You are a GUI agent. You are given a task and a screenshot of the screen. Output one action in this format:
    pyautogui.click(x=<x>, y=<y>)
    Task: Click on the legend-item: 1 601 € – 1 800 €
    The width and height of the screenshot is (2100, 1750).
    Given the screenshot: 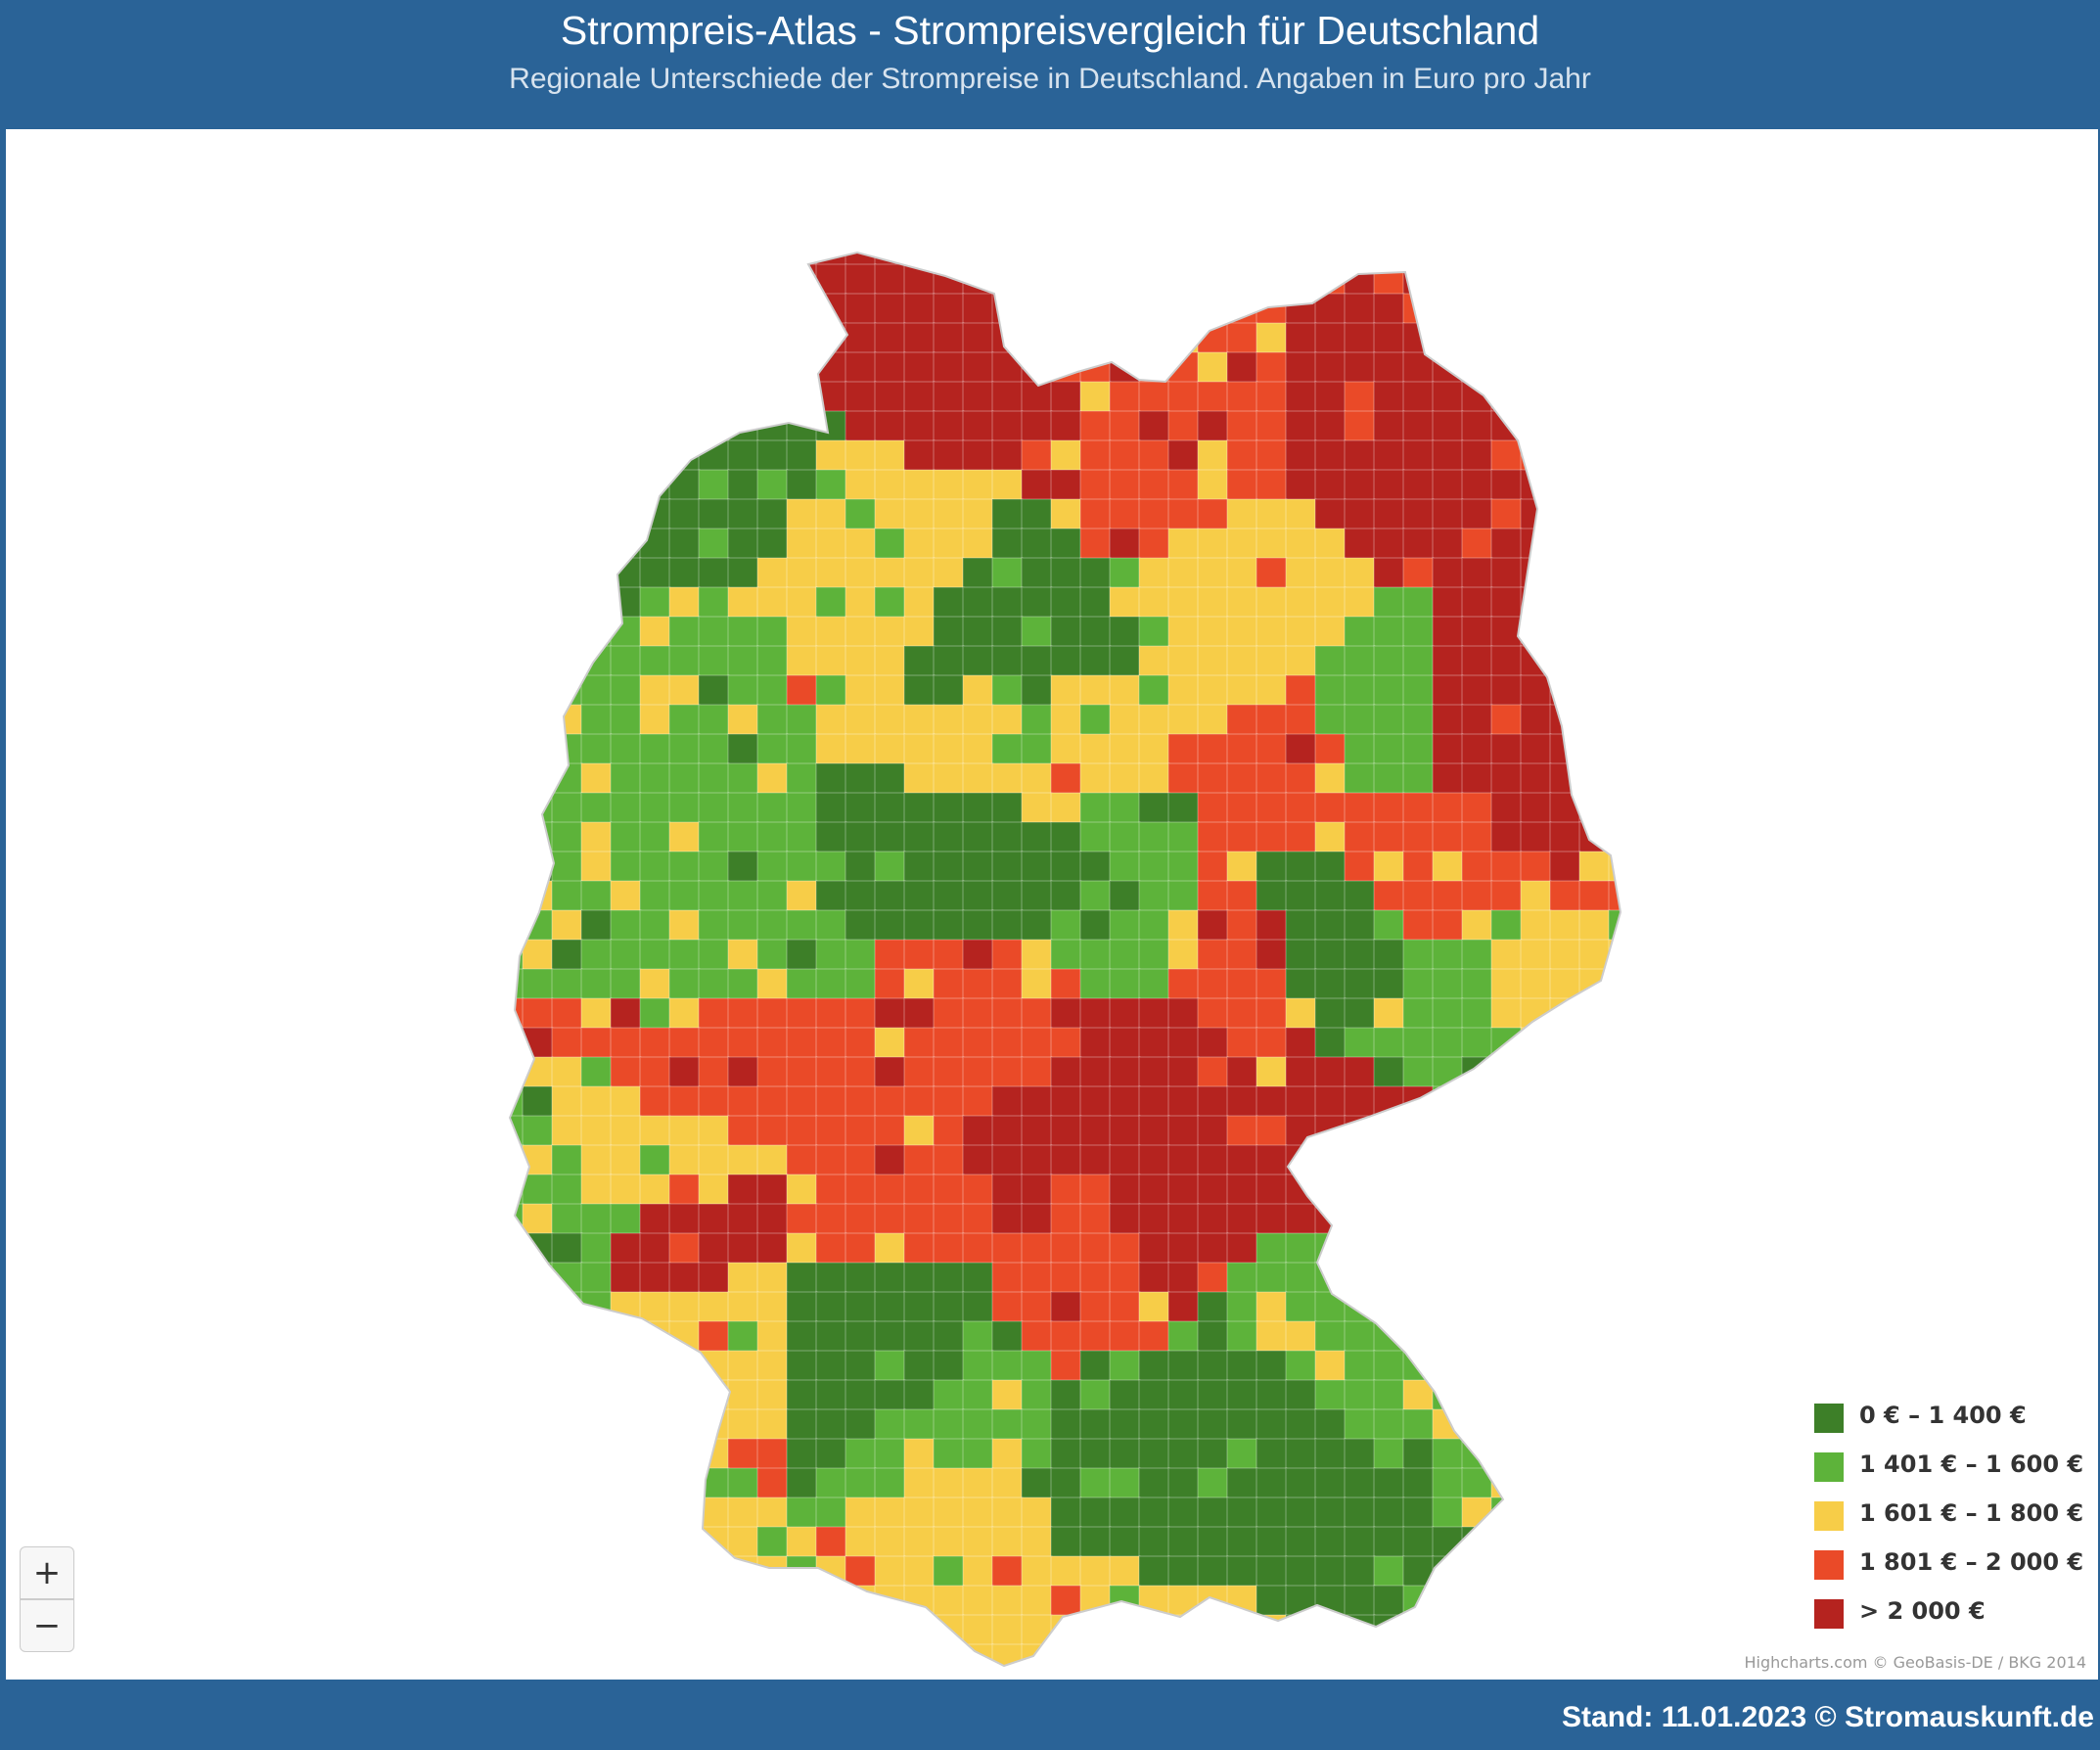 What is the action you would take?
    pyautogui.click(x=1951, y=1518)
    